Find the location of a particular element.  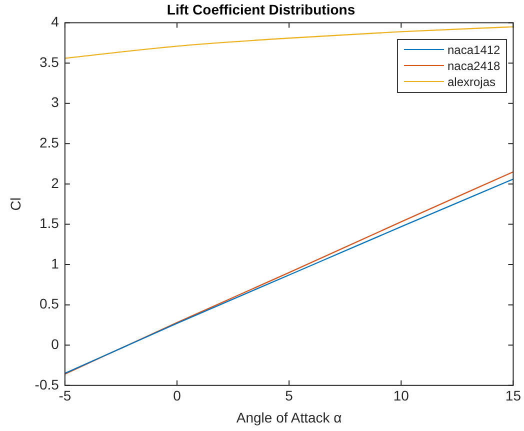

x-tick-label: 10 is located at coordinates (401, 396).